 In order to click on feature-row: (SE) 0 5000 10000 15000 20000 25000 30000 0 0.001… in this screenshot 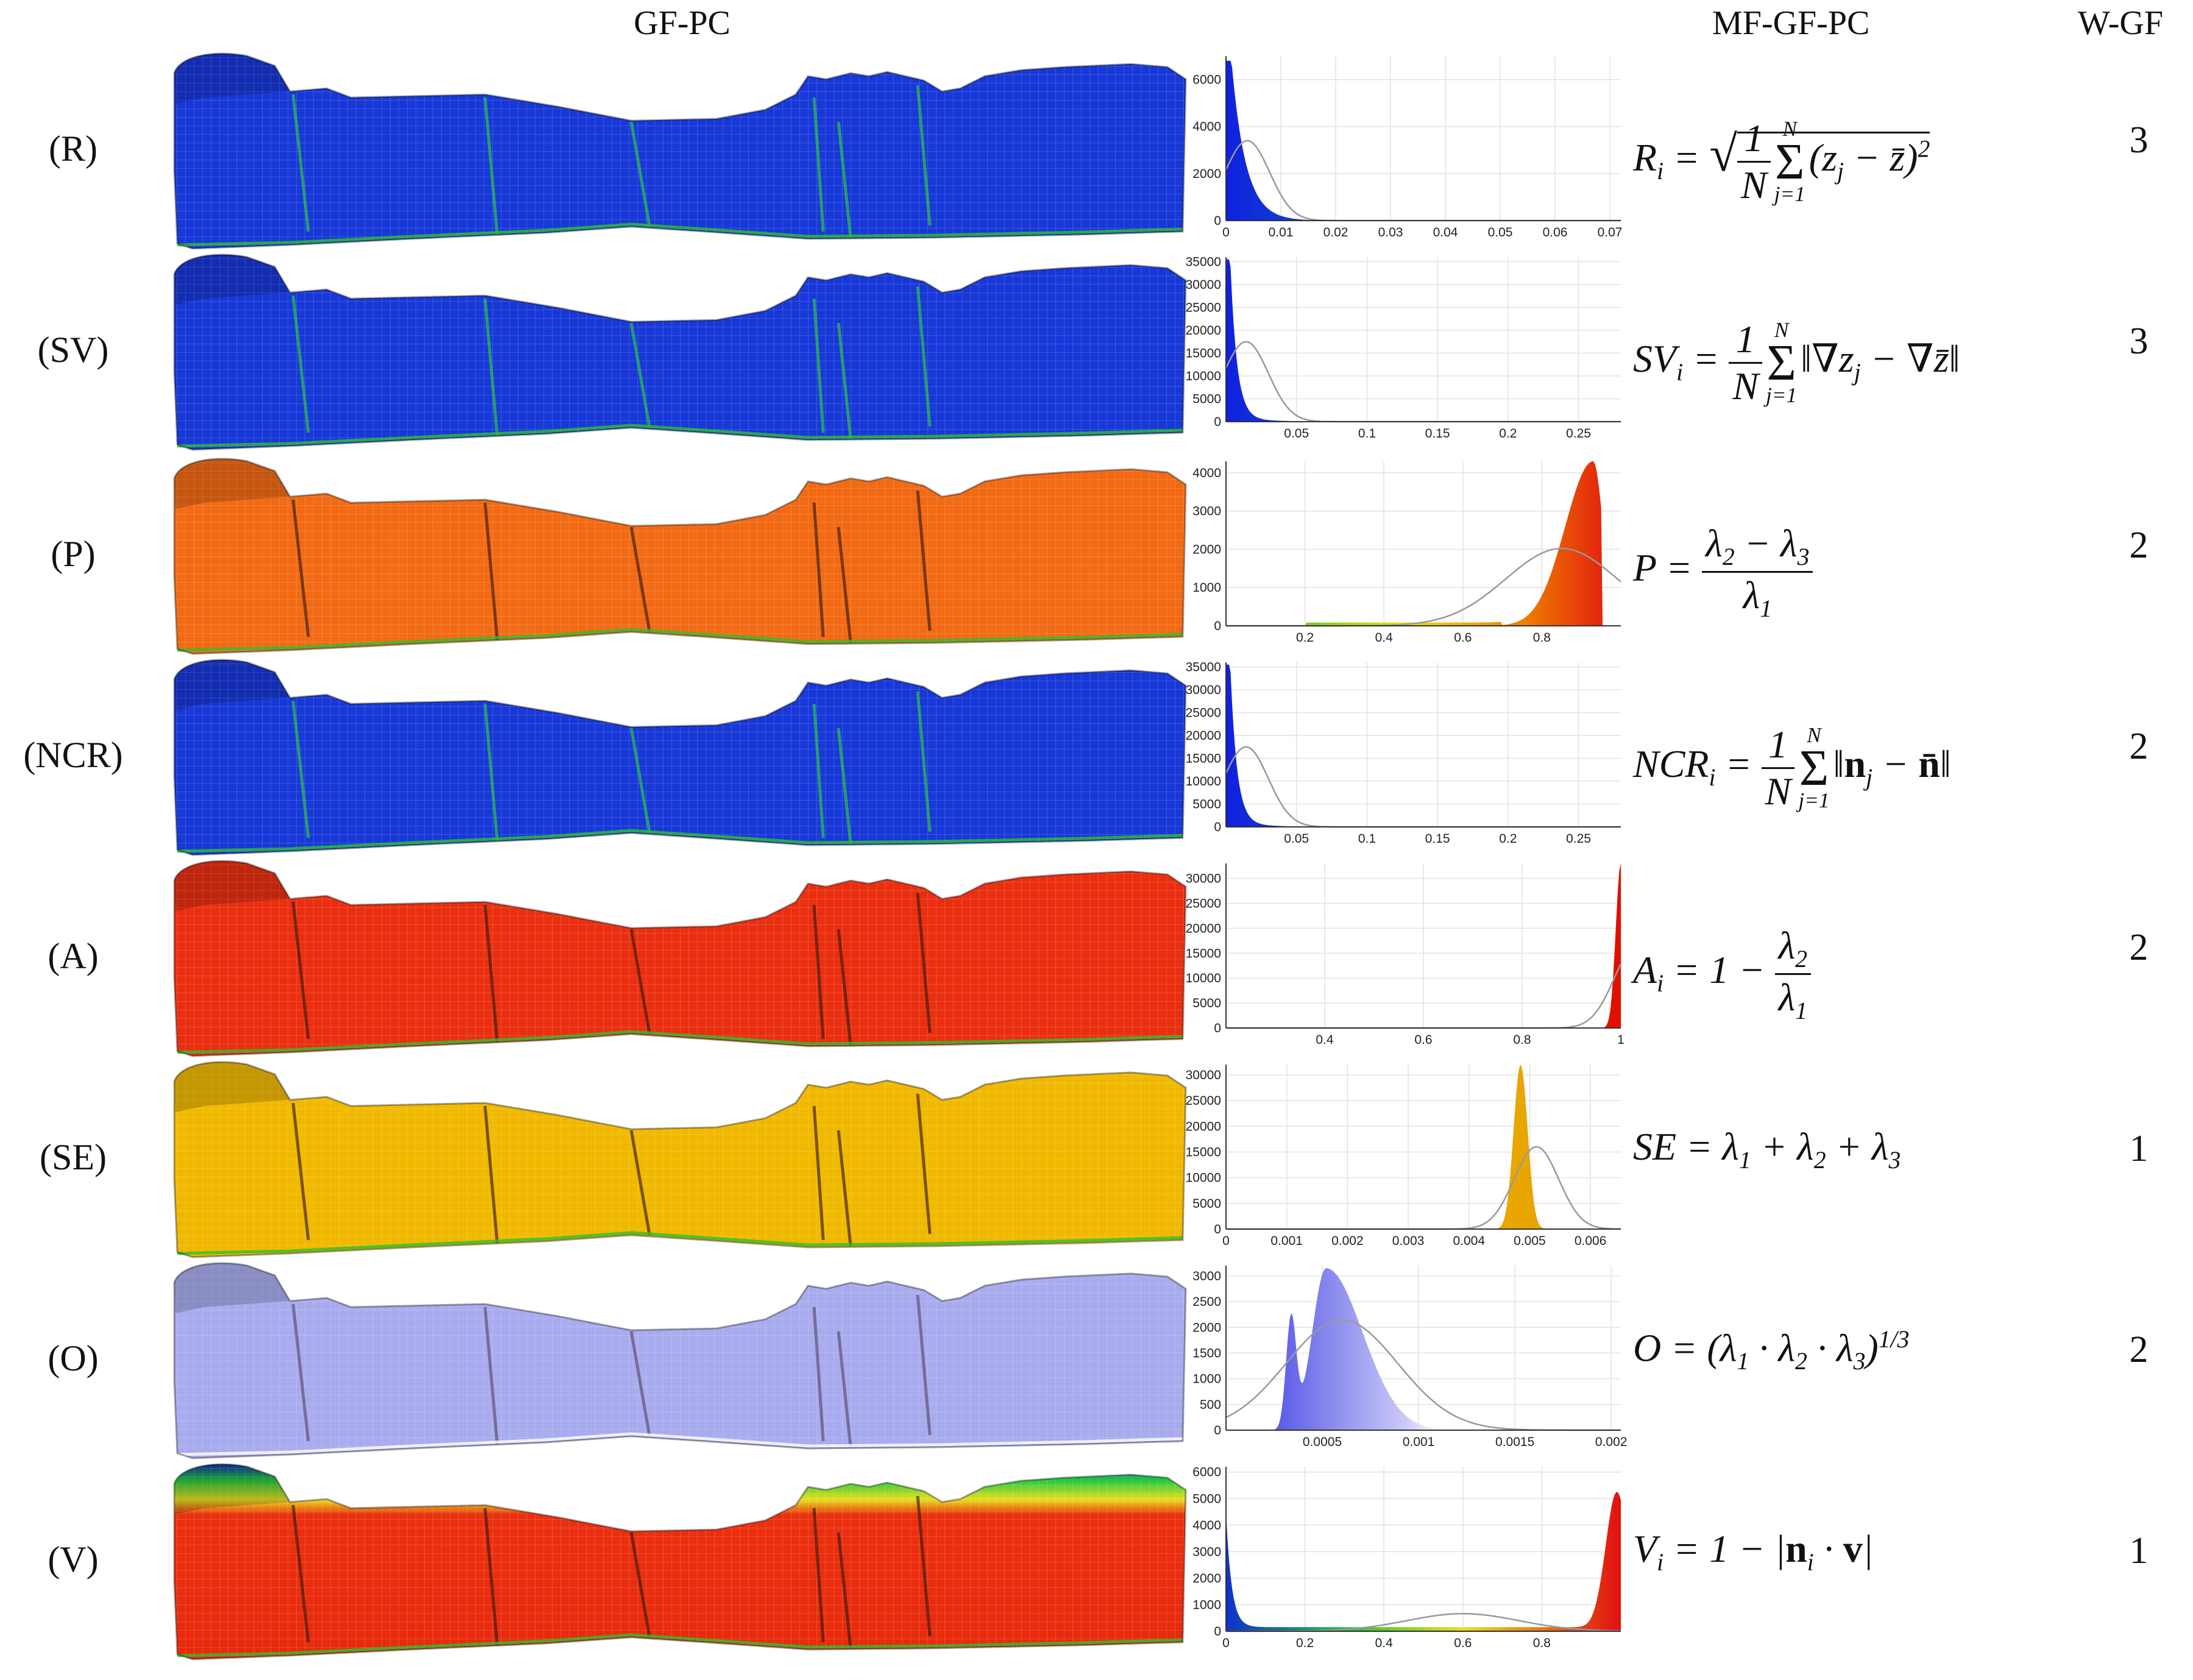, I will do `click(1096, 1157)`.